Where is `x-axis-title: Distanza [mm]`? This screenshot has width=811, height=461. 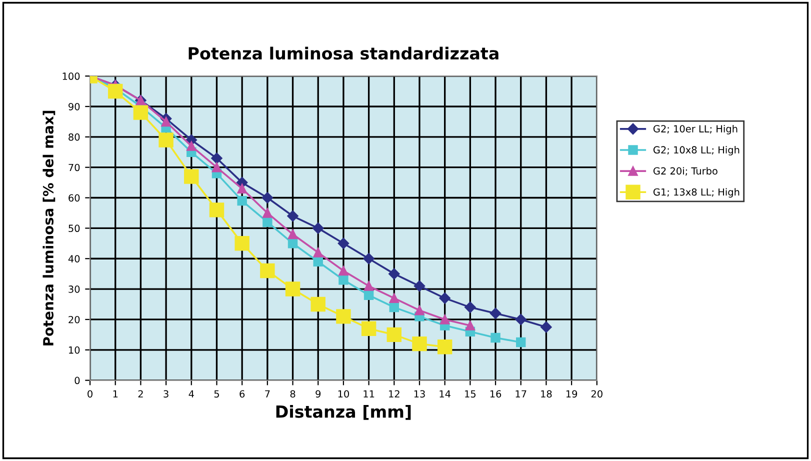 x-axis-title: Distanza [mm] is located at coordinates (343, 412).